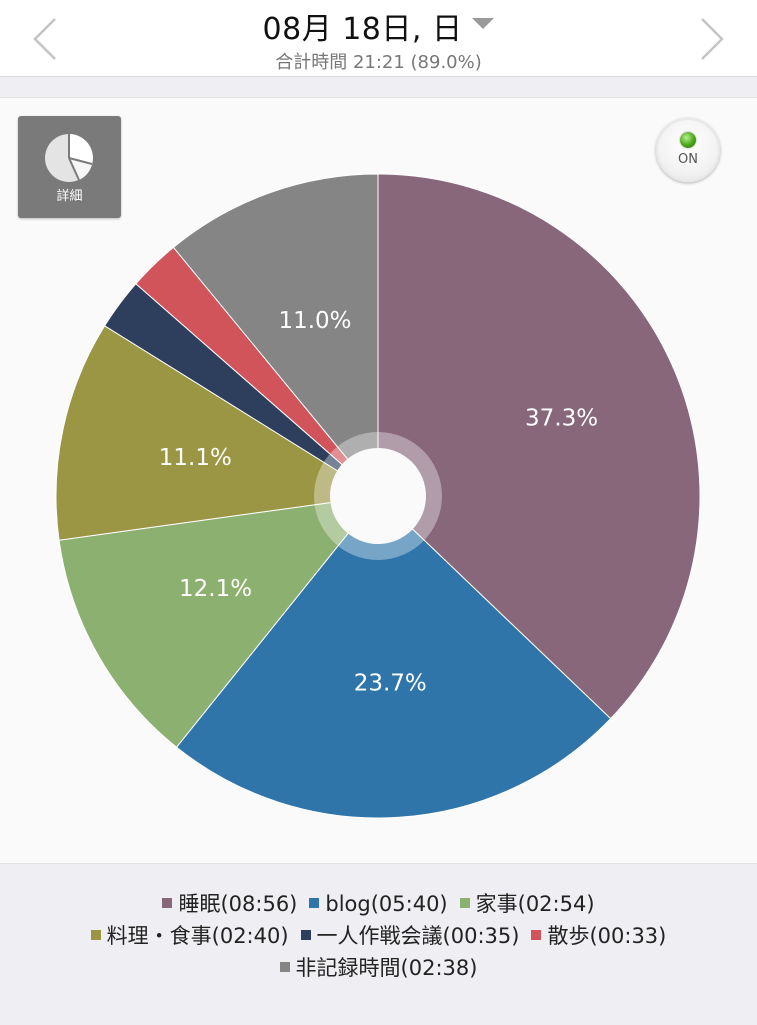 The image size is (757, 1025). I want to click on slice-value-label: 12.1%, so click(215, 589).